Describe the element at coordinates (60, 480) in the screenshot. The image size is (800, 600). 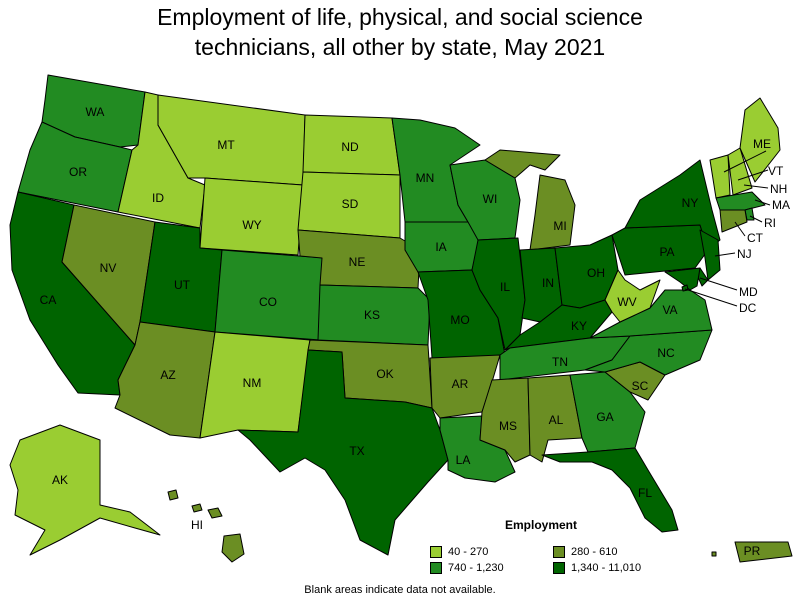
I see `label-AK: AK` at that location.